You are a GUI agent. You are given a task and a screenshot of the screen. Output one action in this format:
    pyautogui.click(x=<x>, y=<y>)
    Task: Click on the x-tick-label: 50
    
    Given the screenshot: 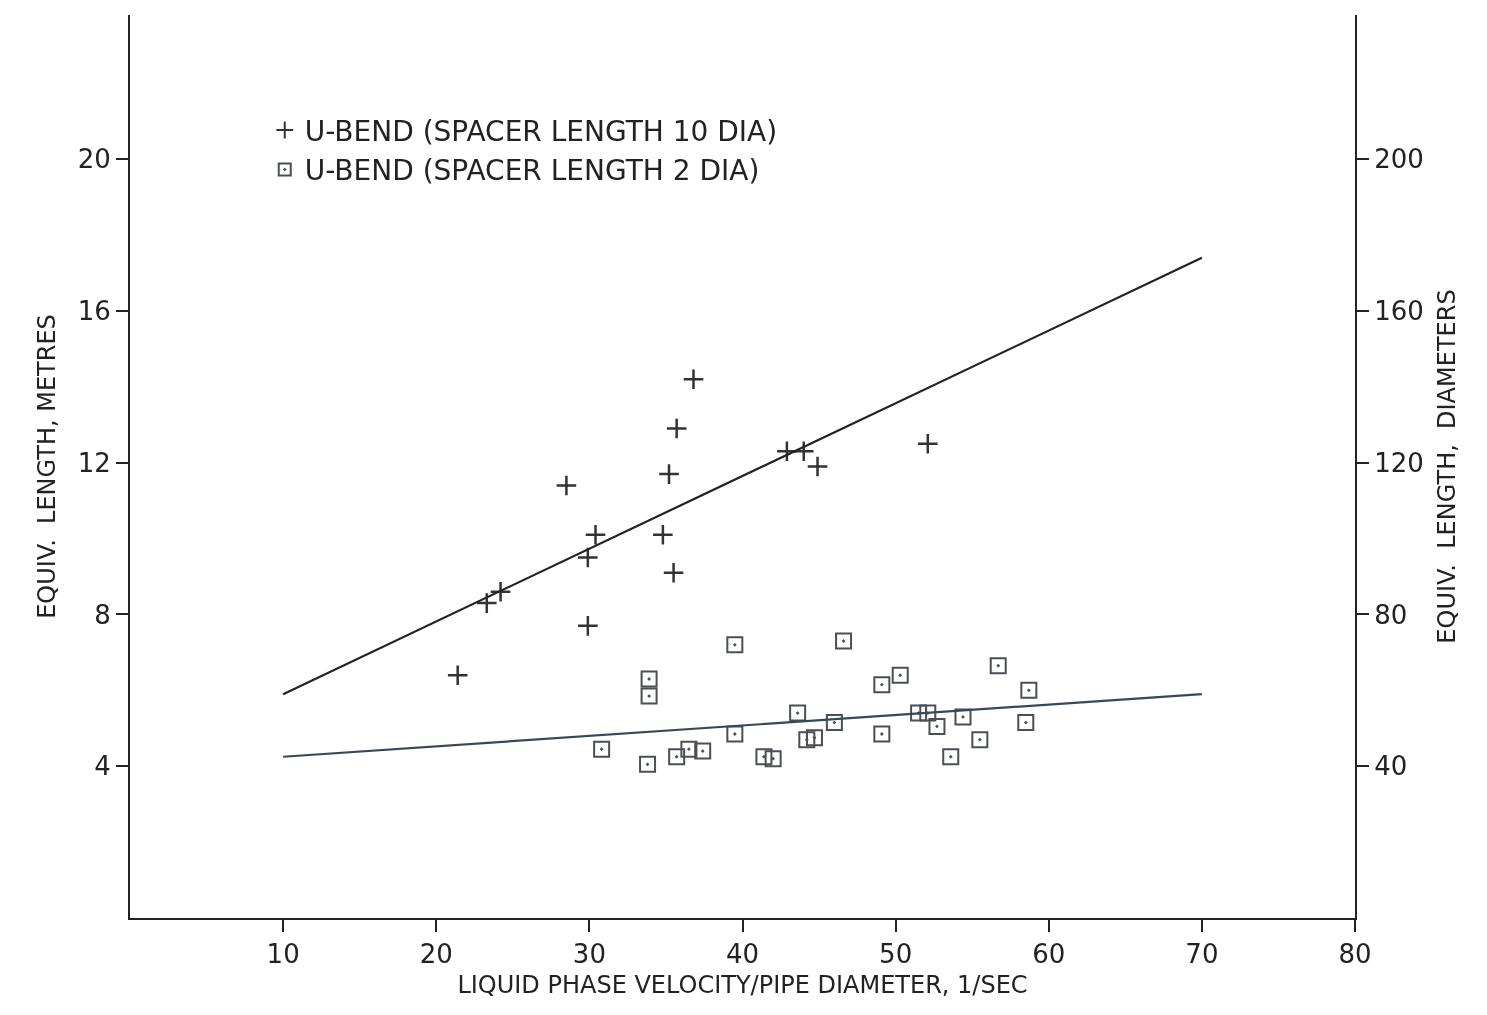 What is the action you would take?
    pyautogui.click(x=896, y=954)
    